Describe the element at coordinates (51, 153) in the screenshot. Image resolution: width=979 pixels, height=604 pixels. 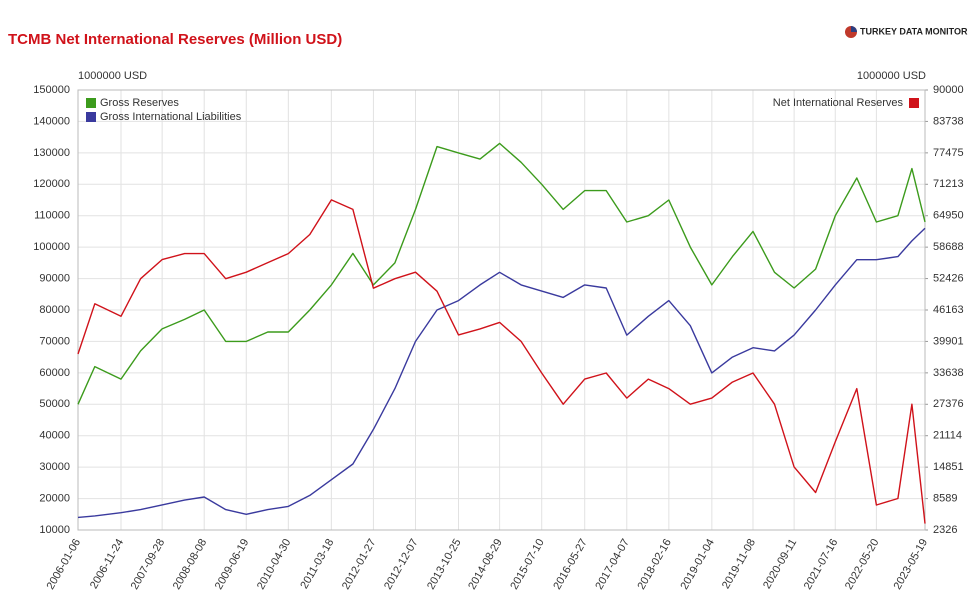
I see `y-tick-label: 130000` at that location.